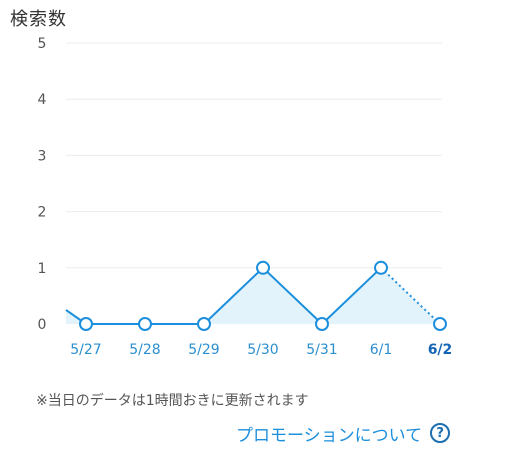  I want to click on y-tick-label: 4, so click(42, 100).